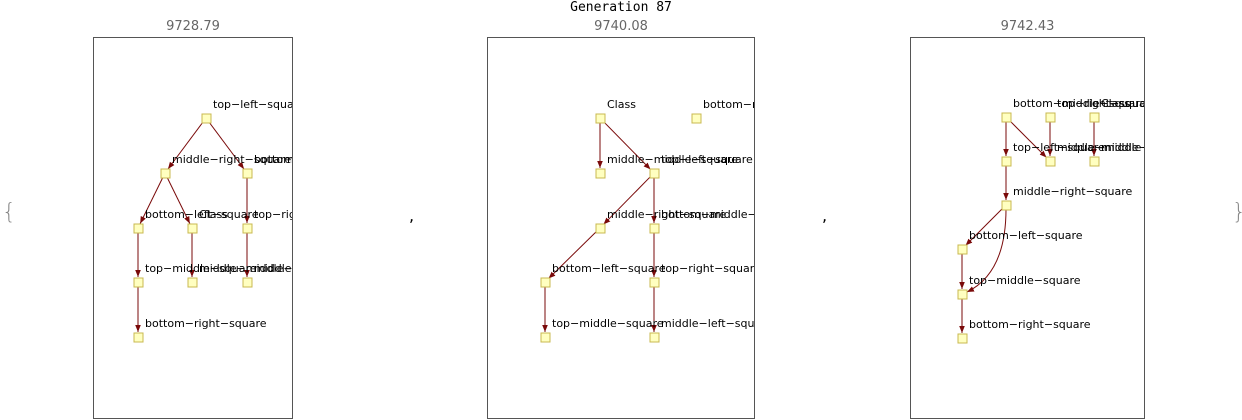  What do you see at coordinates (193, 26) in the screenshot?
I see `panel-score: 9728.79` at bounding box center [193, 26].